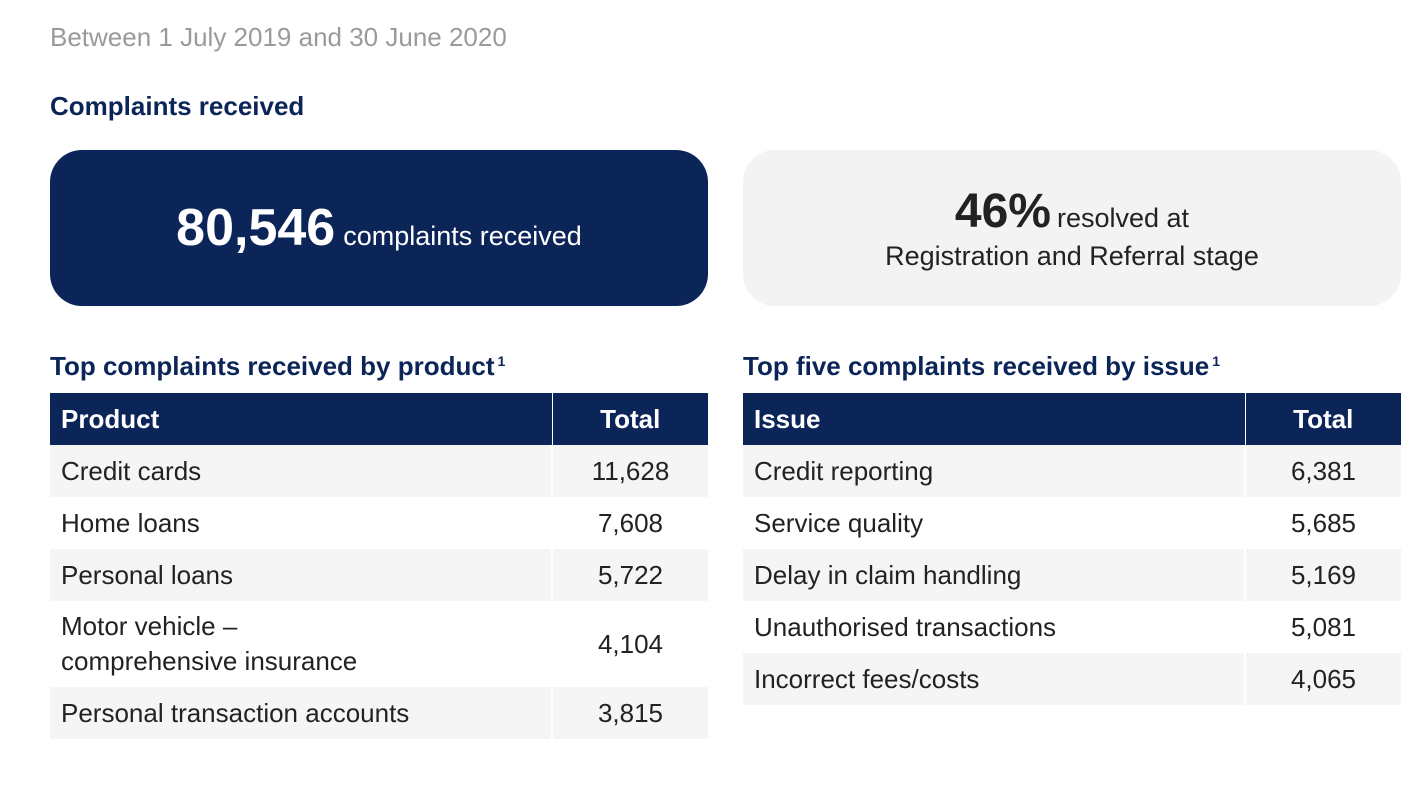 The height and width of the screenshot is (786, 1426). I want to click on product-total: 5,722, so click(629, 575).